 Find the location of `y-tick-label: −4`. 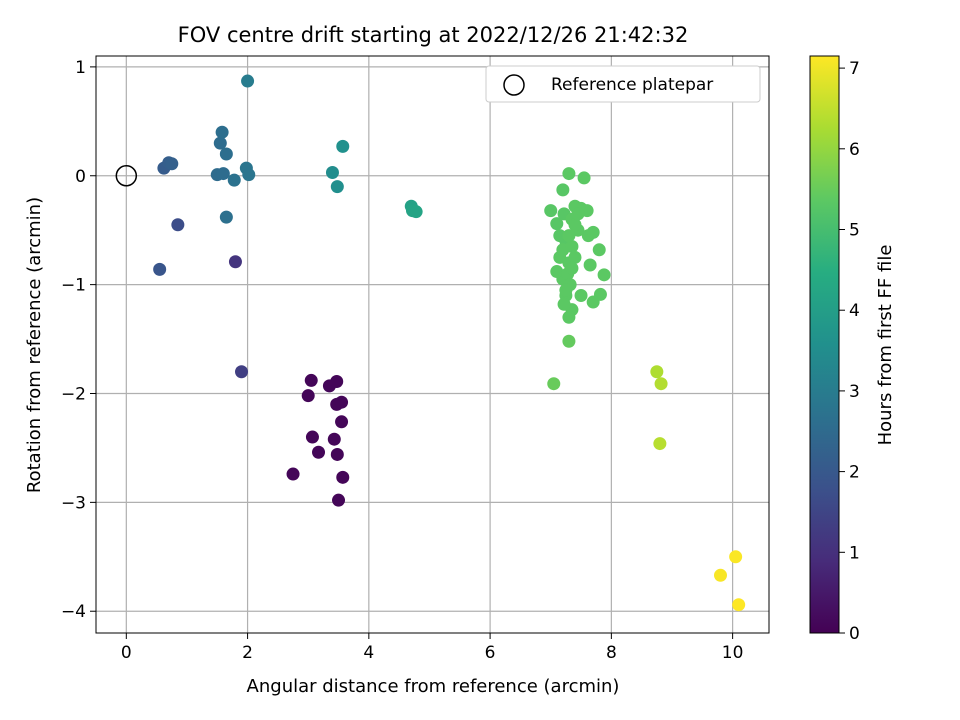

y-tick-label: −4 is located at coordinates (73, 612).